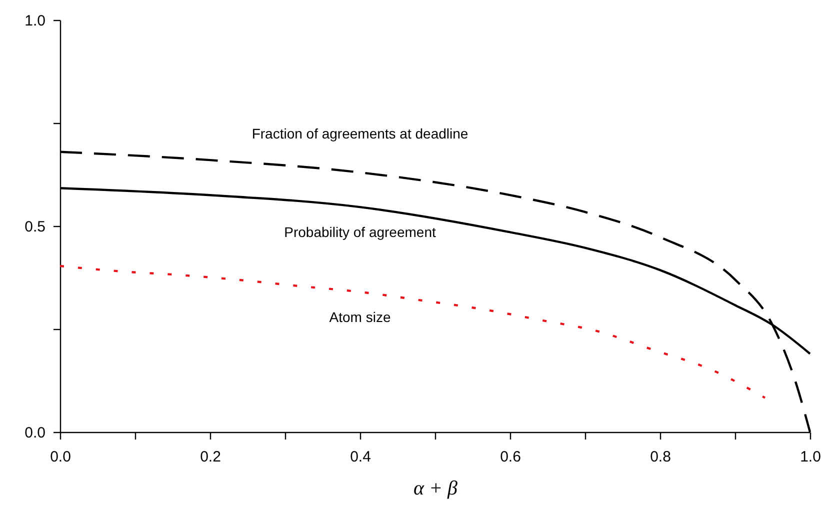 The height and width of the screenshot is (510, 822). Describe the element at coordinates (35, 21) in the screenshot. I see `y-tick-label: 1.0` at that location.